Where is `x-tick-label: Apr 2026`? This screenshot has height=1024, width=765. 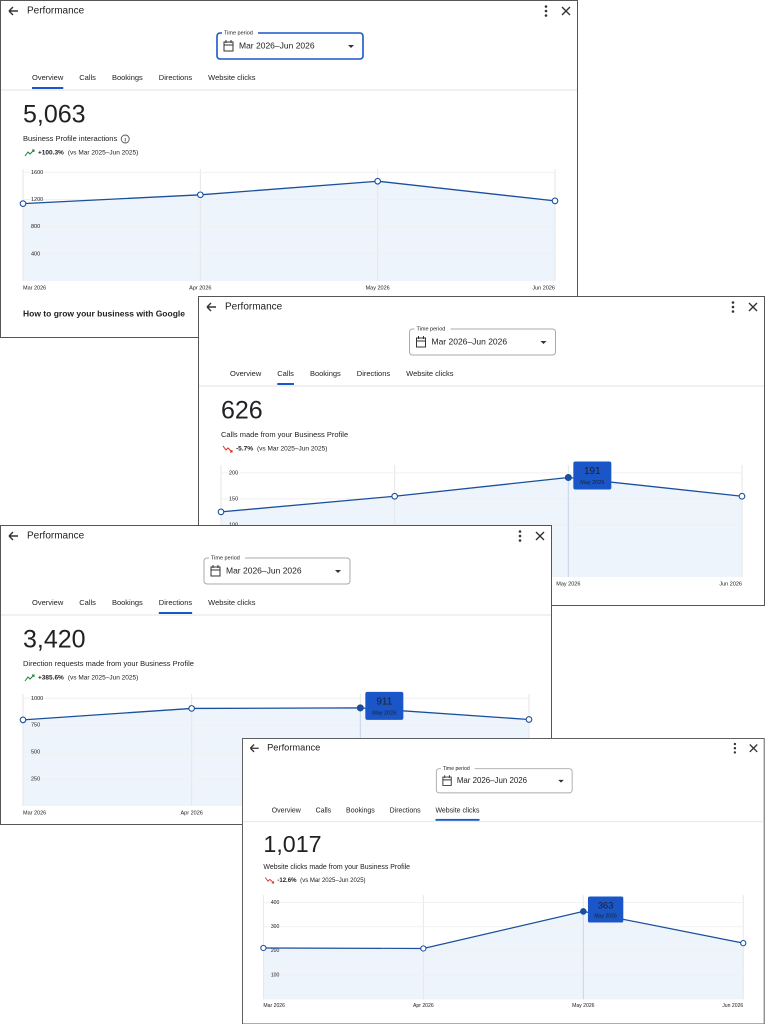
x-tick-label: Apr 2026 is located at coordinates (192, 813).